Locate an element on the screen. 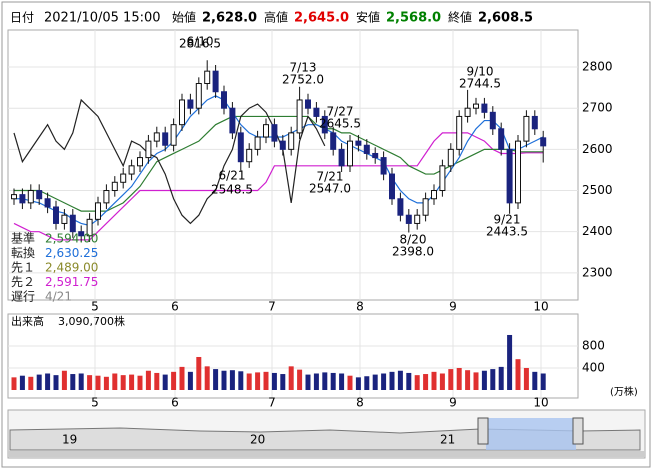 Image resolution: width=653 pixels, height=474 pixels. y-tick-label: 2800 is located at coordinates (597, 67).